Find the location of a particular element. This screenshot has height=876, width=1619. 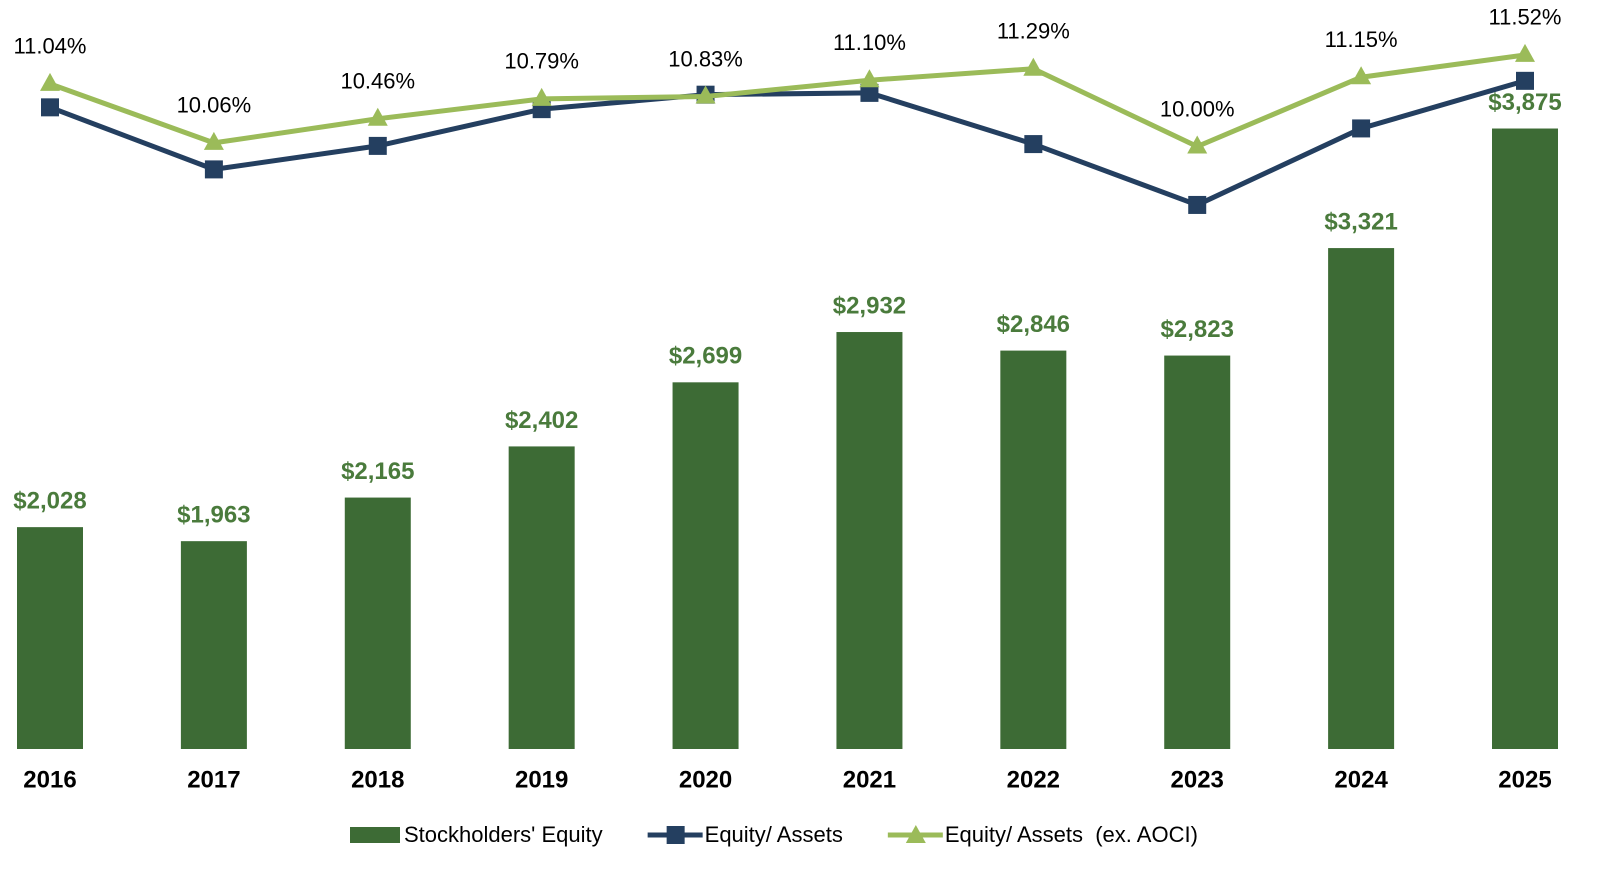

data-label: $1,963 is located at coordinates (213, 515).